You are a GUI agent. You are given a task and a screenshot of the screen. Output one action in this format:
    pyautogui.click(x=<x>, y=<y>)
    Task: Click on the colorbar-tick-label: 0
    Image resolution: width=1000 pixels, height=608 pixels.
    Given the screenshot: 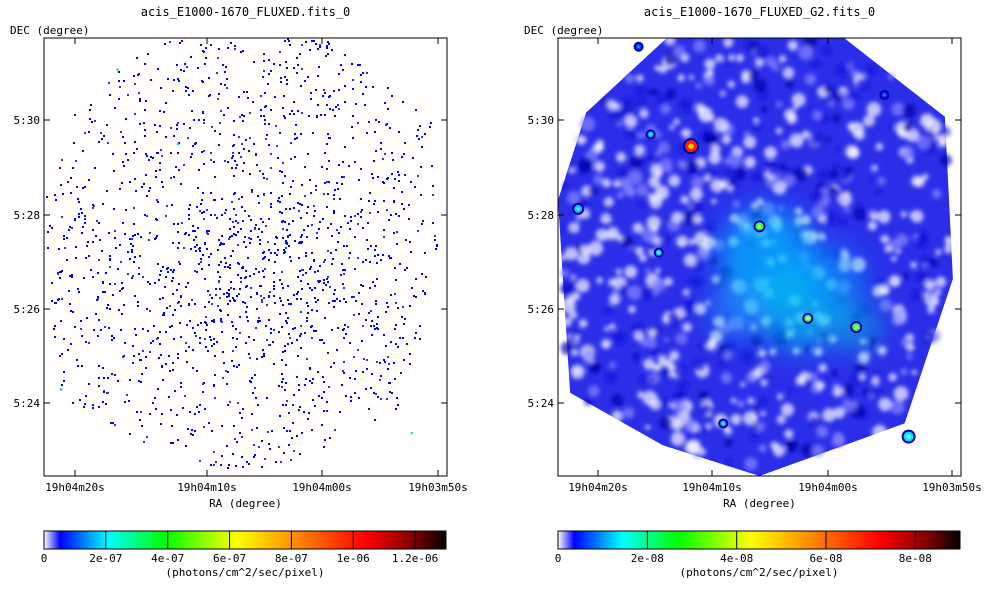 What is the action you would take?
    pyautogui.click(x=558, y=558)
    